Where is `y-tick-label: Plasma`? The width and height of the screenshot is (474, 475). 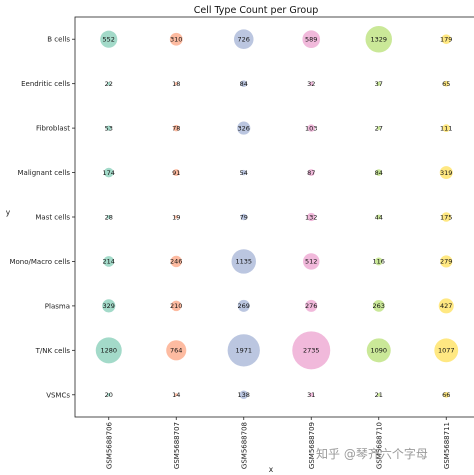
y-tick-label: Plasma is located at coordinates (57, 306).